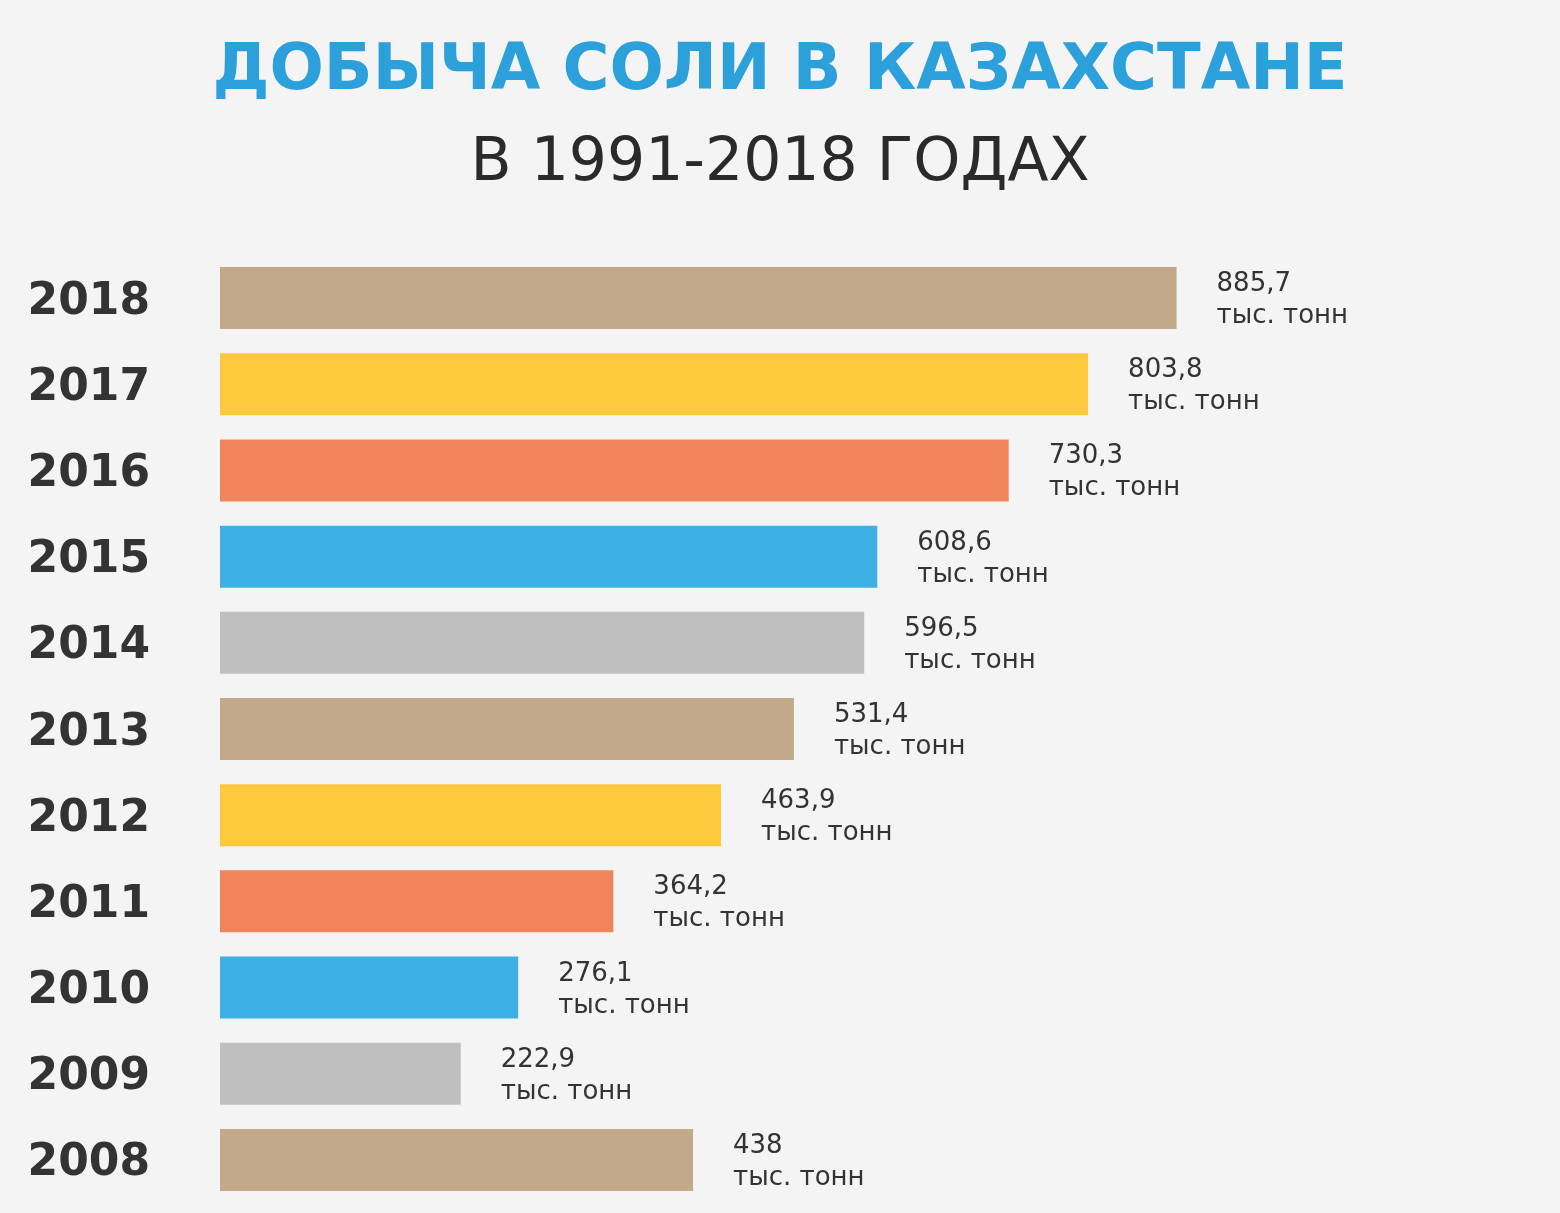 The height and width of the screenshot is (1213, 1560). What do you see at coordinates (88, 643) in the screenshot?
I see `y-tick-label: 2014` at bounding box center [88, 643].